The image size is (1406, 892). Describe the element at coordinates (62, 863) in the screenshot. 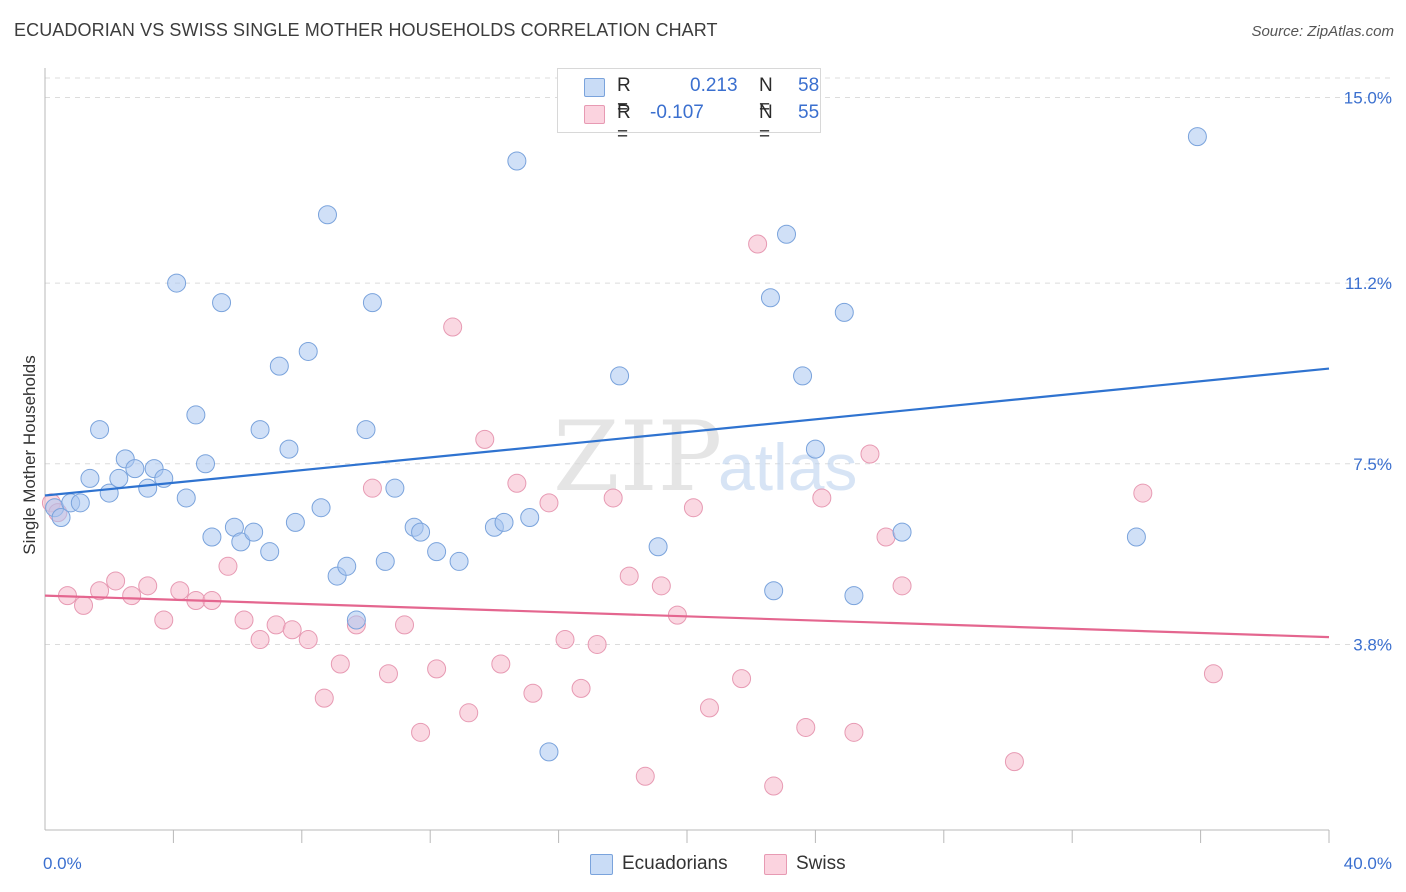

I see `x-tick-label-min: 0.0%` at that location.